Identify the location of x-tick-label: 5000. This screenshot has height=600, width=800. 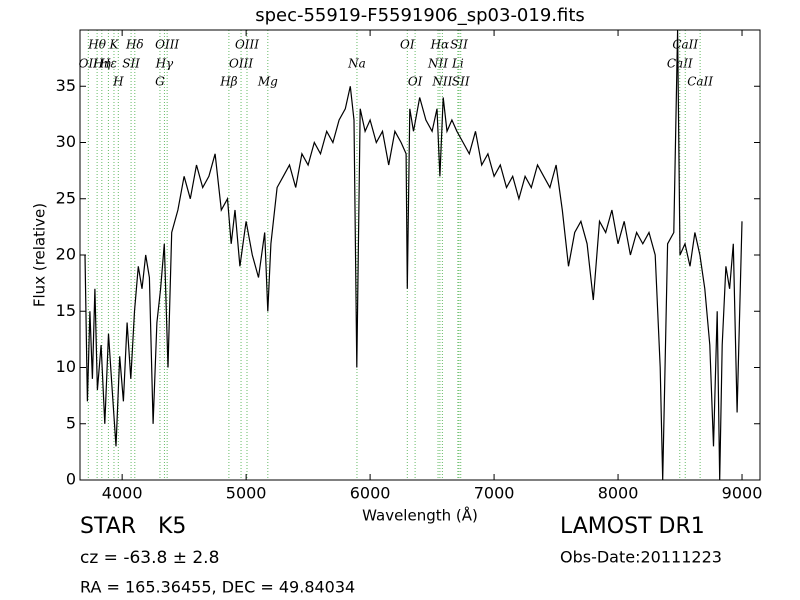
(246, 493).